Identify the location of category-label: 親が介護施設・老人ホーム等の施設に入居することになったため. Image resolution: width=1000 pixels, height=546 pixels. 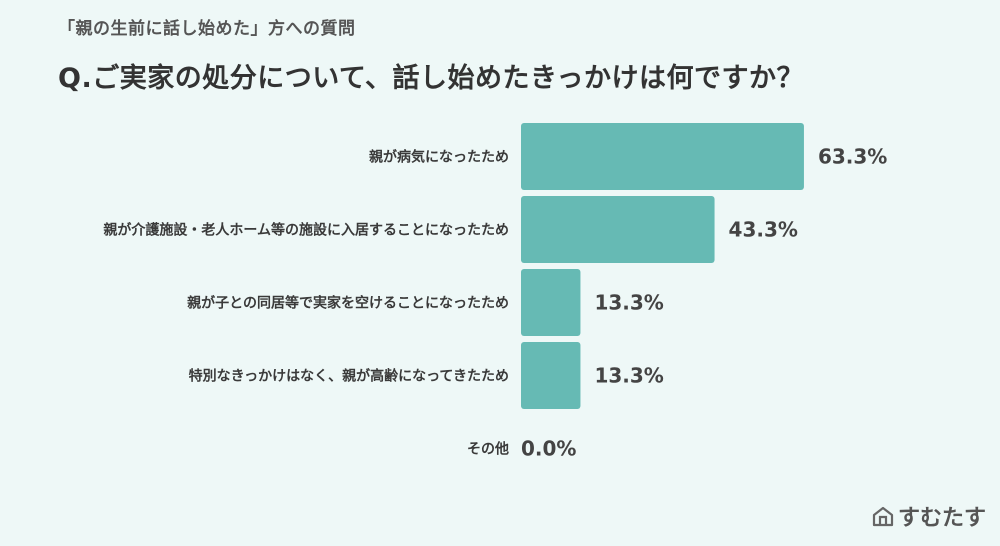
(306, 230).